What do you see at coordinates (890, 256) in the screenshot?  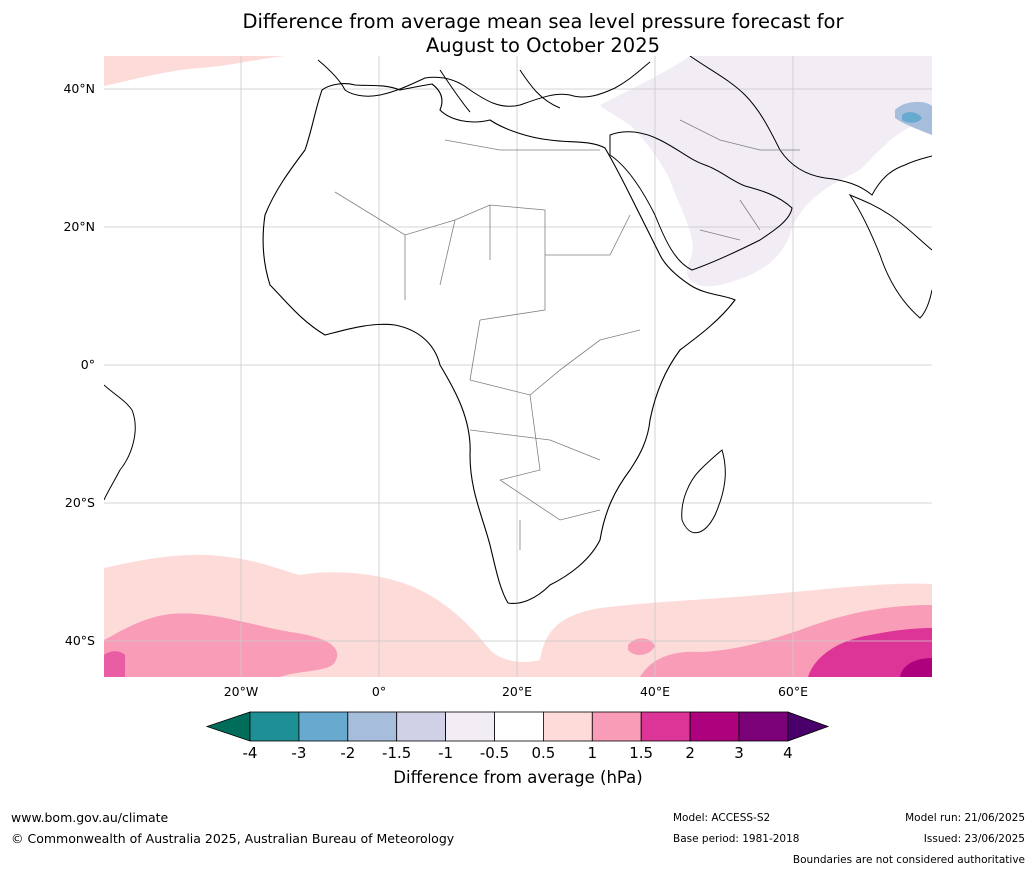 I see `india-coastline` at bounding box center [890, 256].